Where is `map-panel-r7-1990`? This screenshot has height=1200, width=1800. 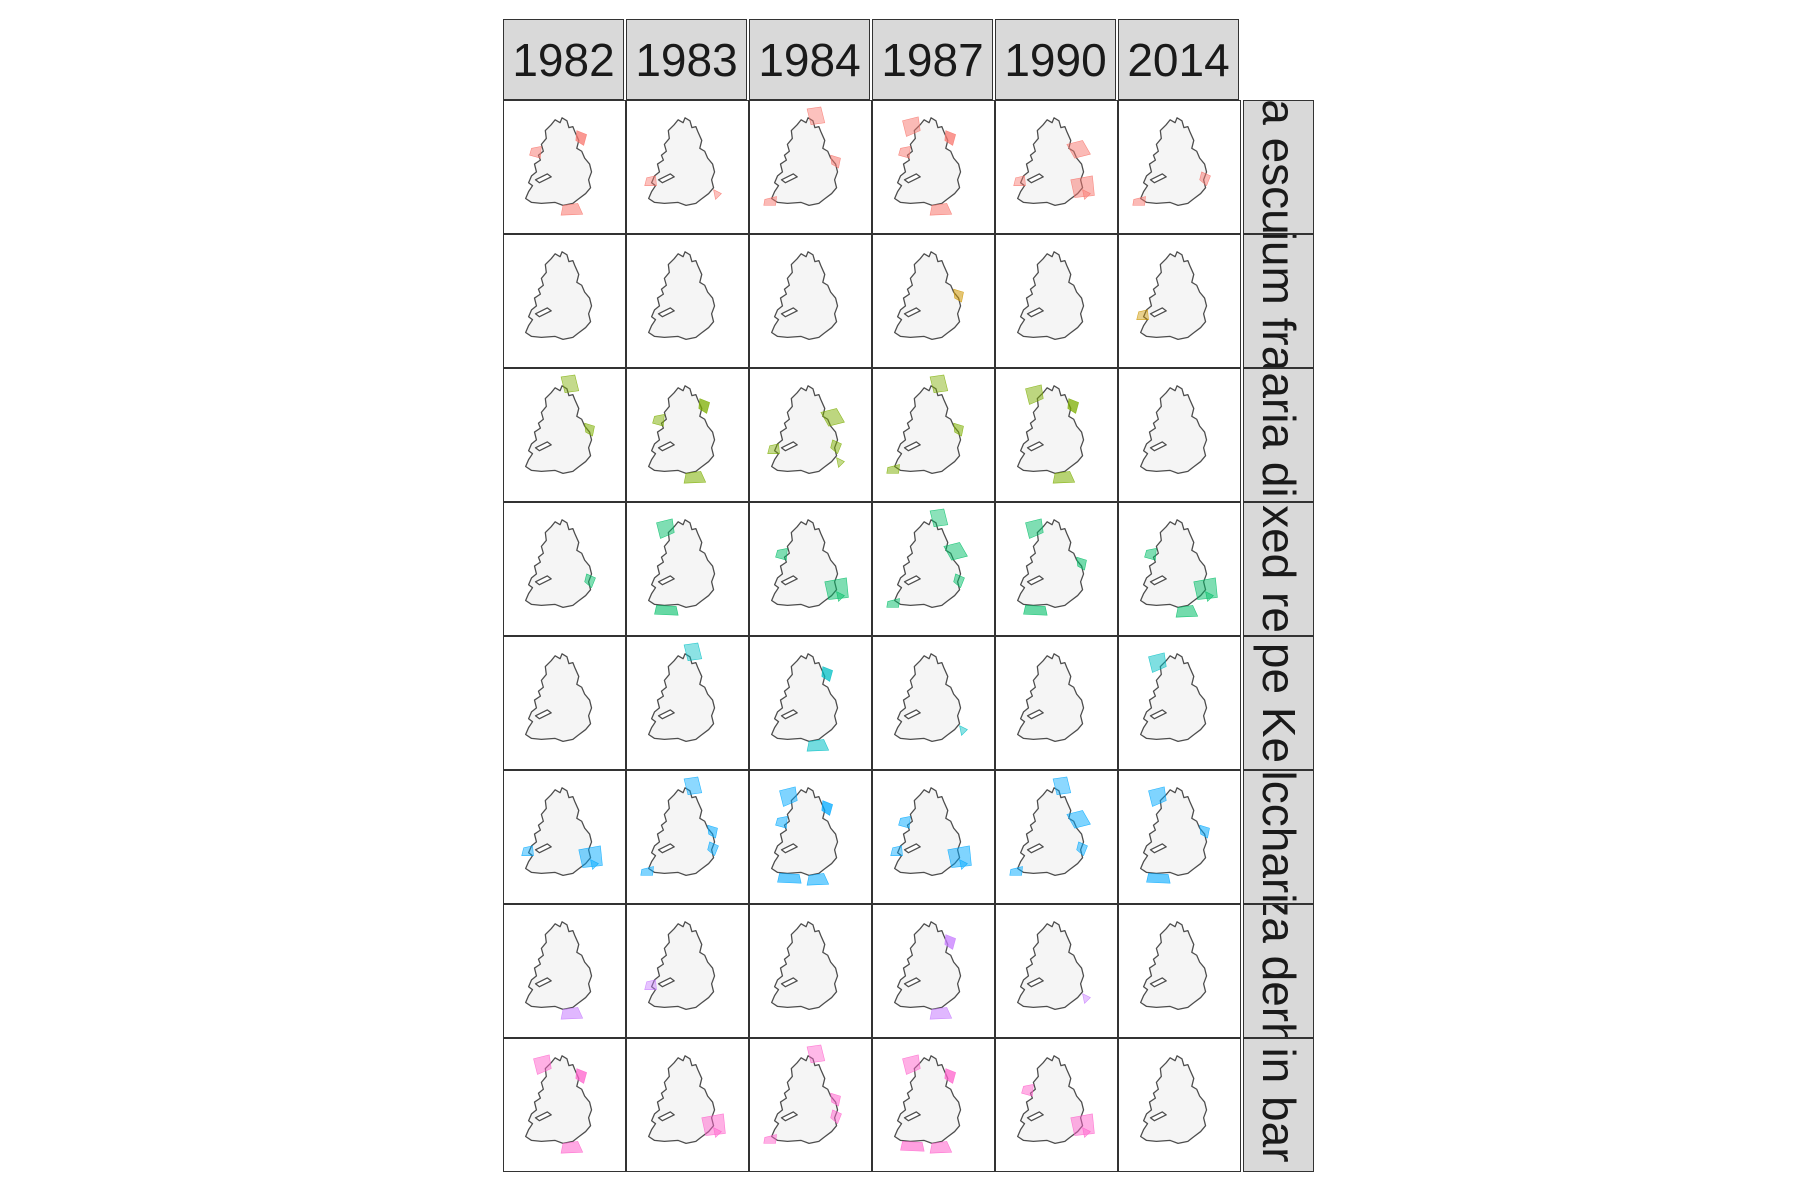
map-panel-r7-1990 is located at coordinates (1056, 971).